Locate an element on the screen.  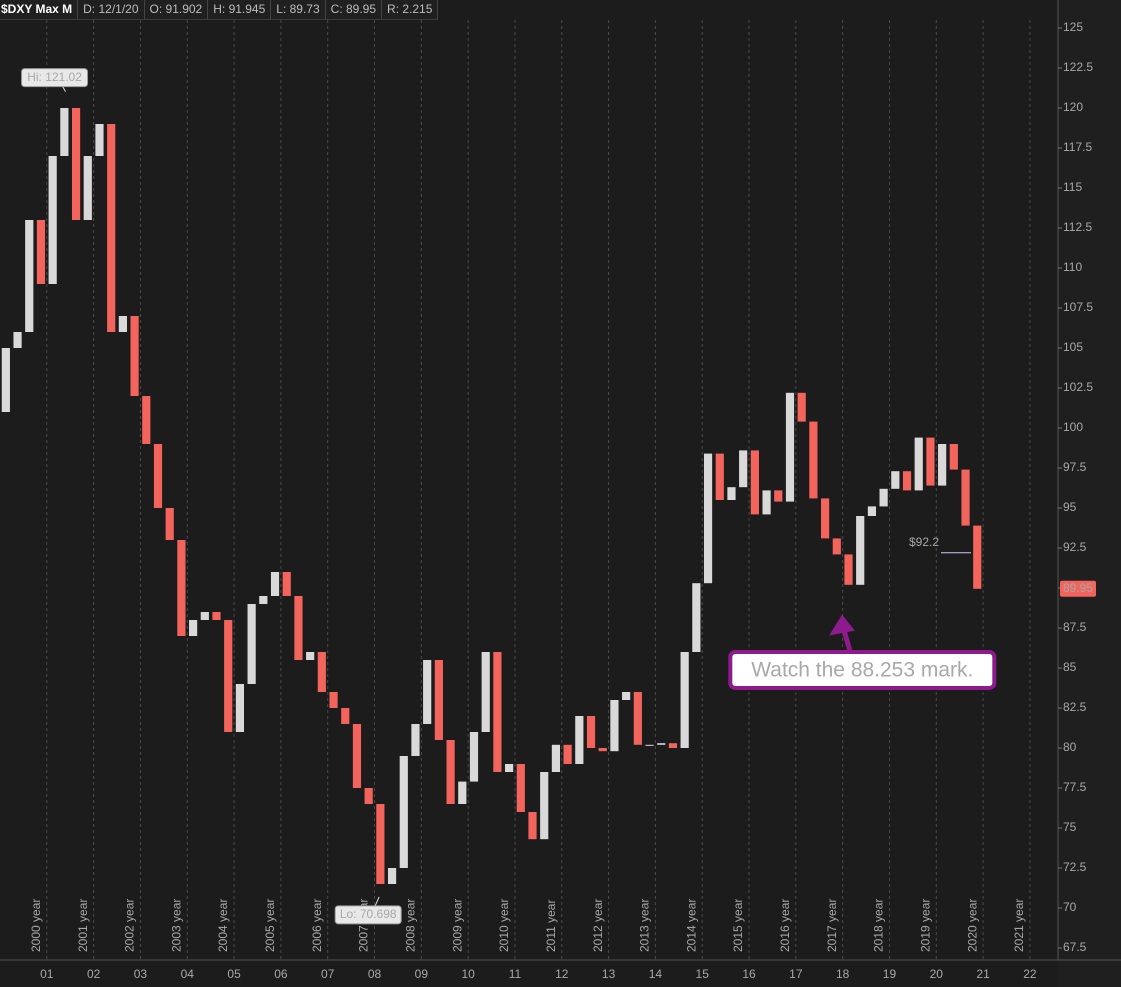
year-label: 2005 year is located at coordinates (270, 925).